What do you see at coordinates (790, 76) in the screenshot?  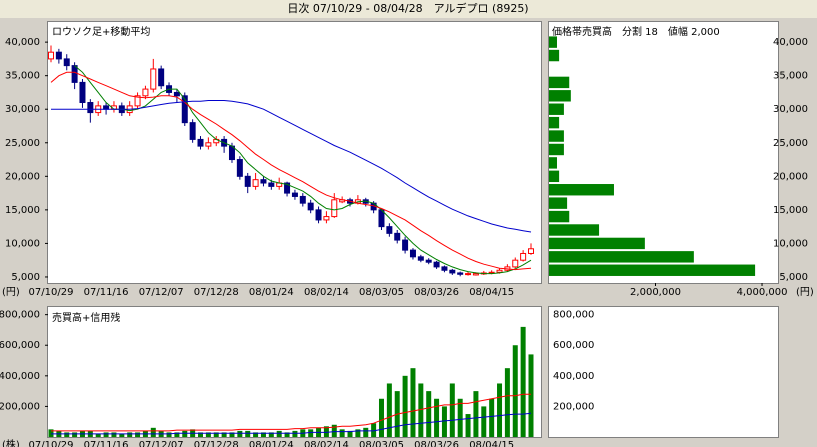 I see `y-tick-label-right: 35,000` at bounding box center [790, 76].